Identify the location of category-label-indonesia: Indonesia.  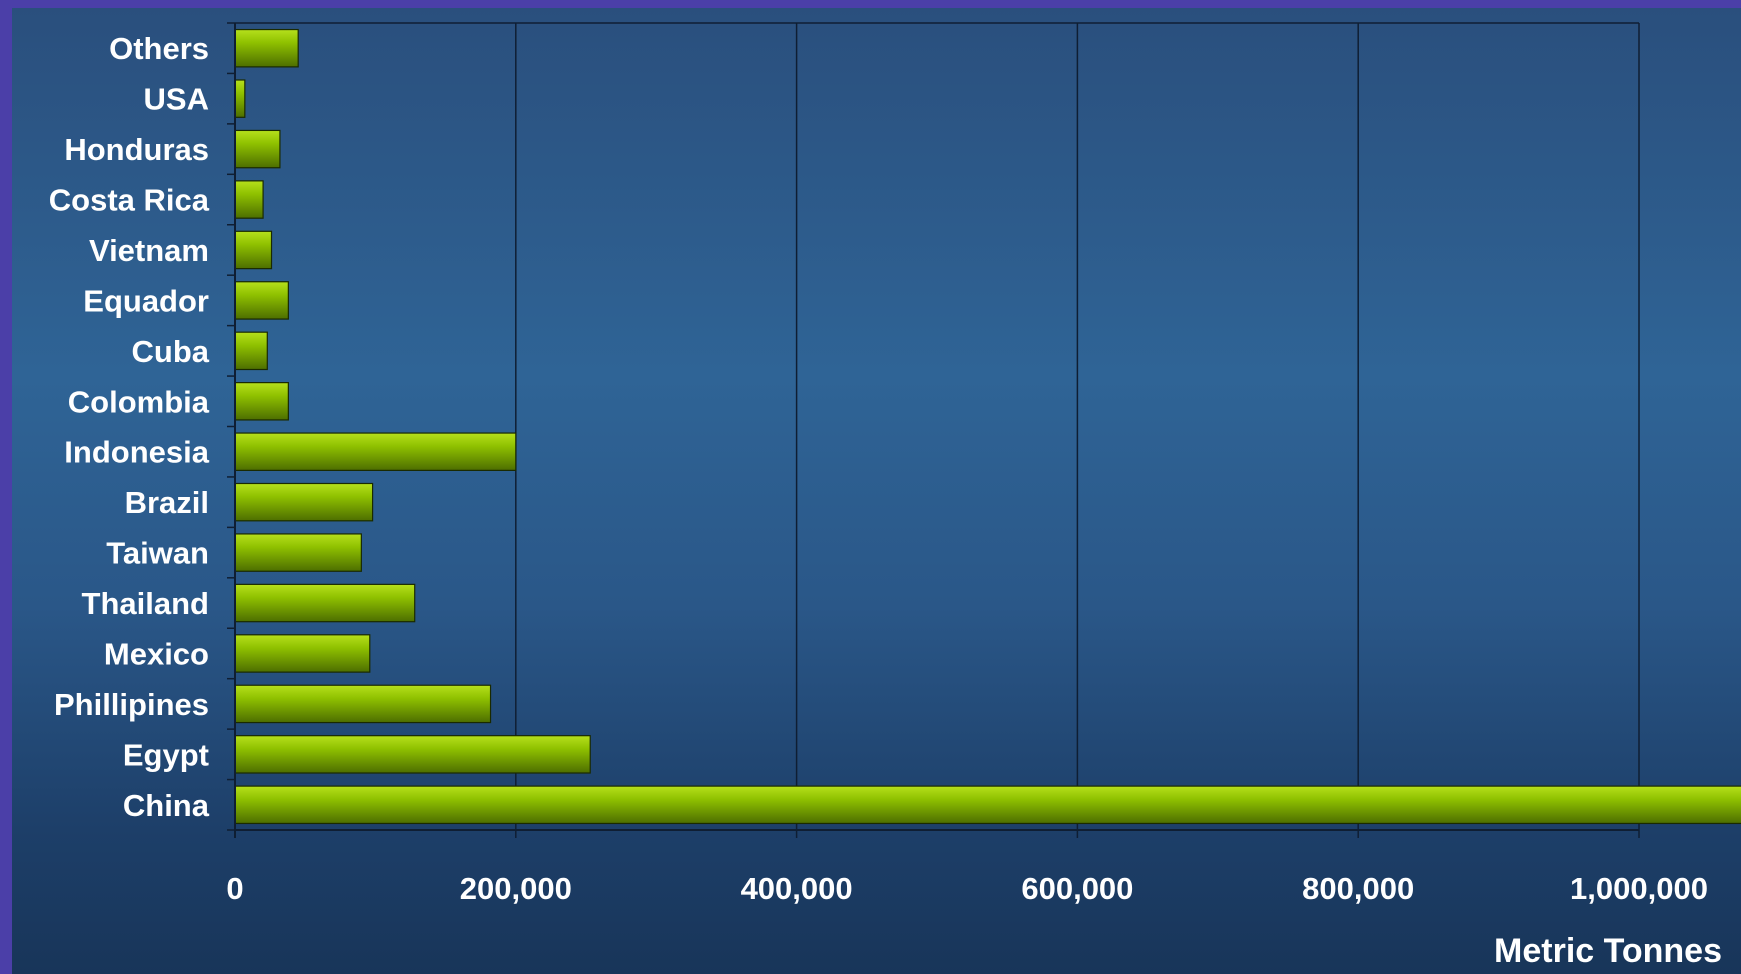
(136, 452).